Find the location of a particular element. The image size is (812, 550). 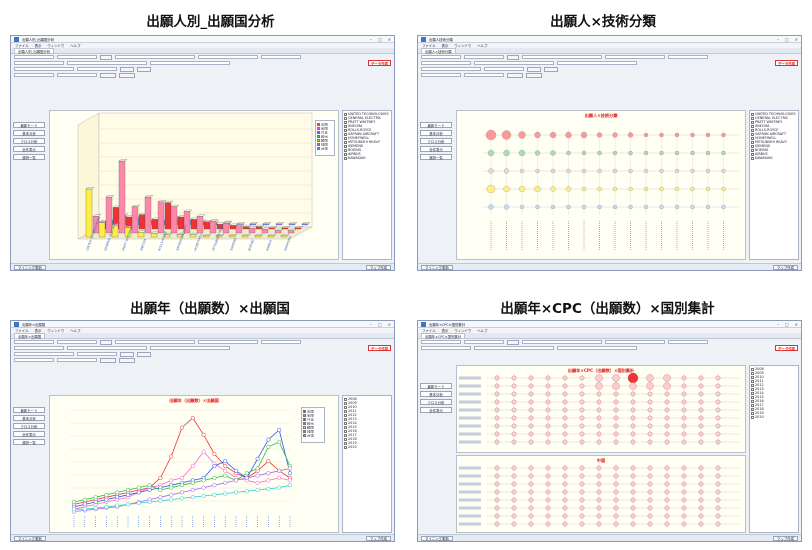

legend-item: 台湾 is located at coordinates (325, 148).